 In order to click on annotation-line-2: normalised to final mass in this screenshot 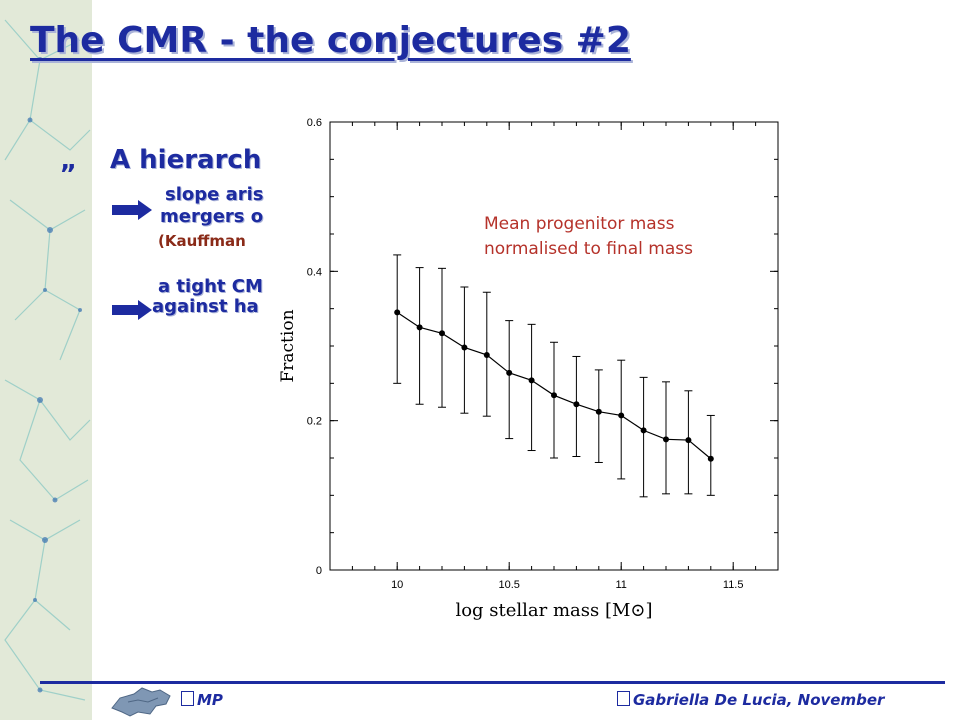, I will do `click(588, 249)`.